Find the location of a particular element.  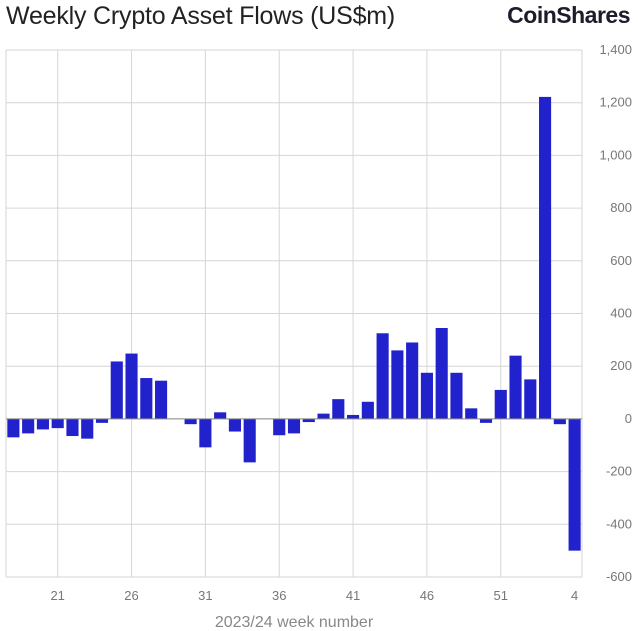

x-tick-label: 36 is located at coordinates (279, 595).